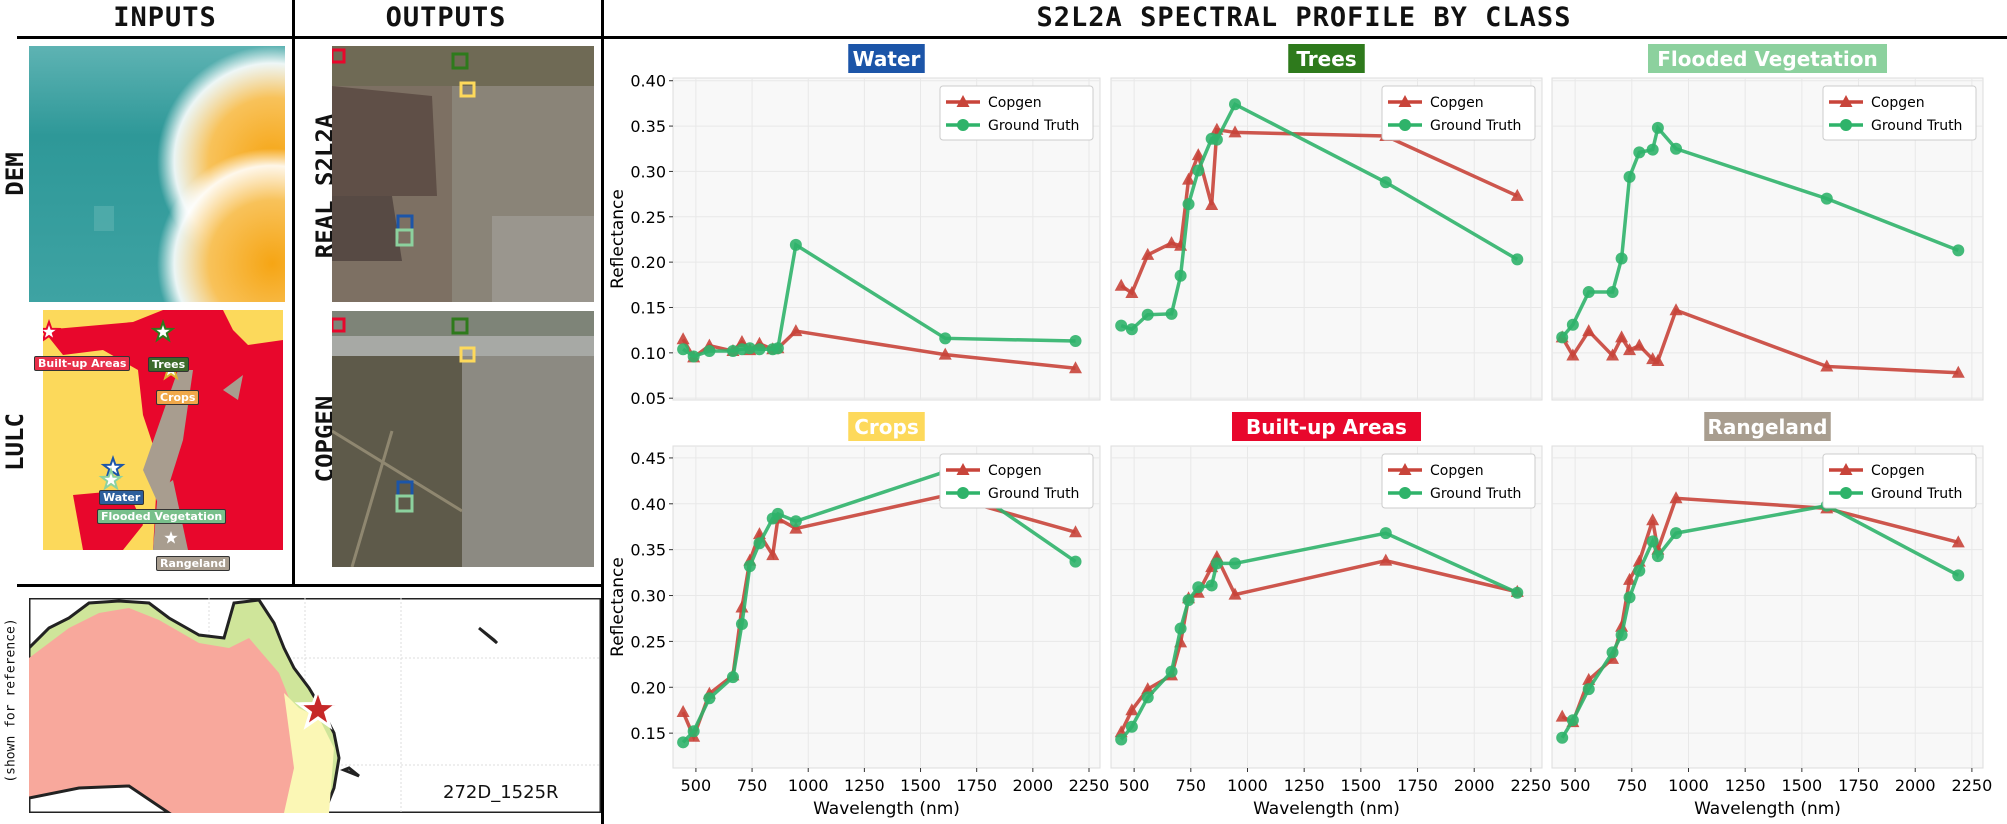 The height and width of the screenshot is (824, 2007). I want to click on dem-image, so click(157, 174).